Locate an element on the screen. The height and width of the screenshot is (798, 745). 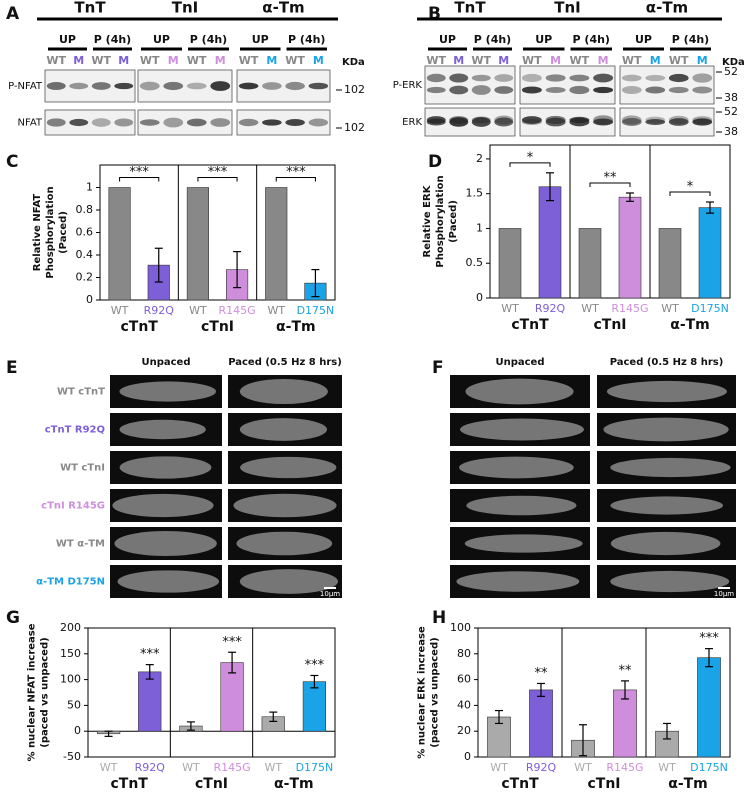
row-label: ERK is located at coordinates (412, 122).